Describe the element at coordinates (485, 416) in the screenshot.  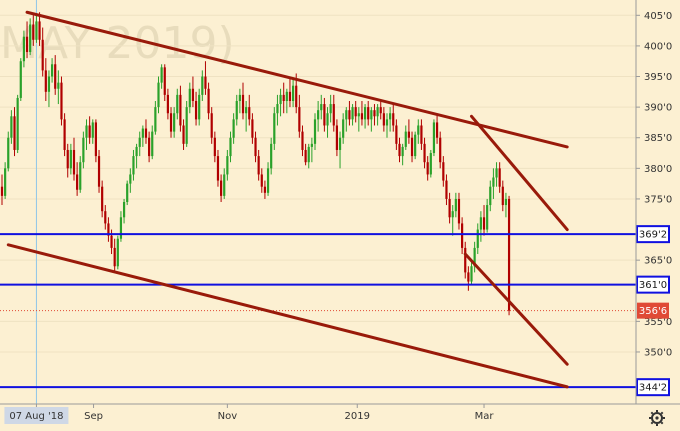
I see `x-tick-label: Mar` at that location.